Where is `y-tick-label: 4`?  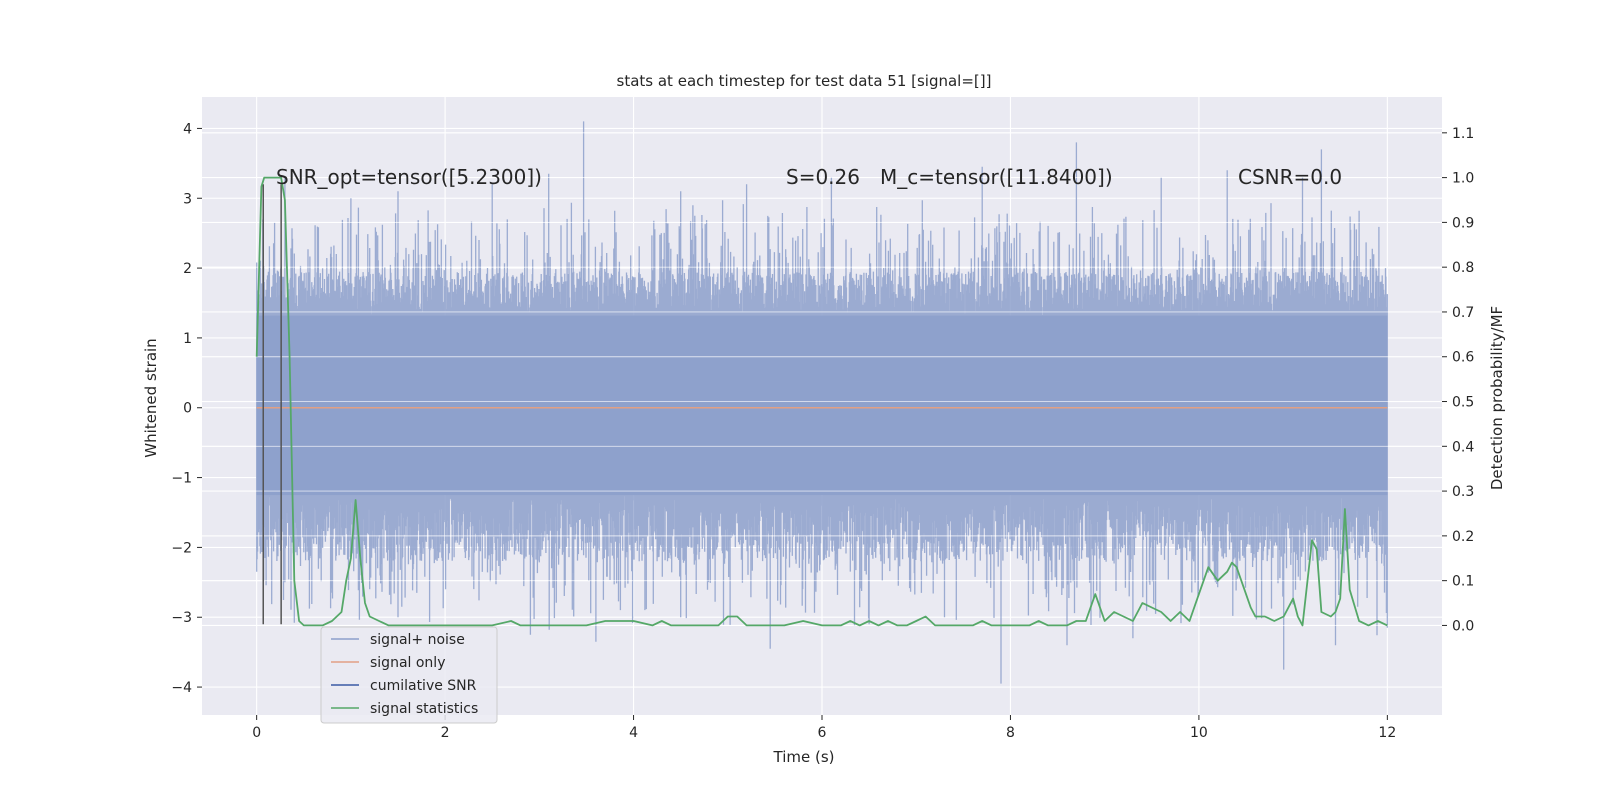
y-tick-label: 4 is located at coordinates (187, 129).